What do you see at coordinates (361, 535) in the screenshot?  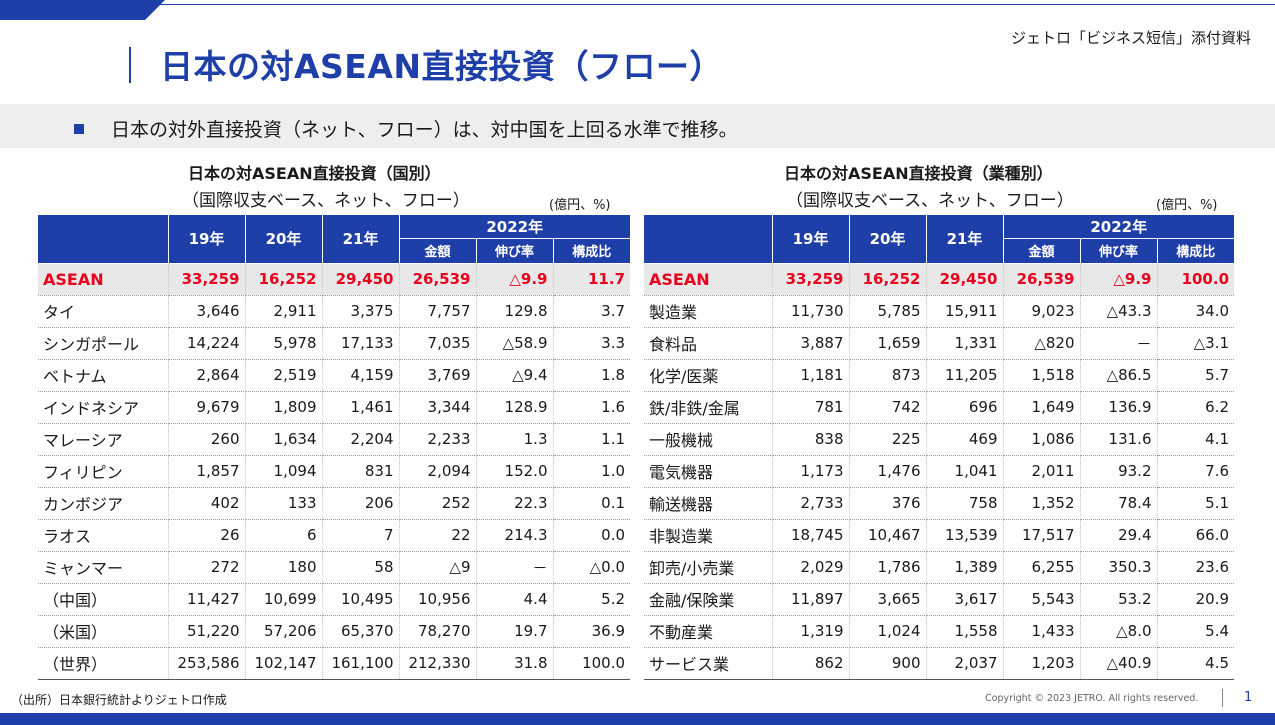 I see `table-cell: 7` at bounding box center [361, 535].